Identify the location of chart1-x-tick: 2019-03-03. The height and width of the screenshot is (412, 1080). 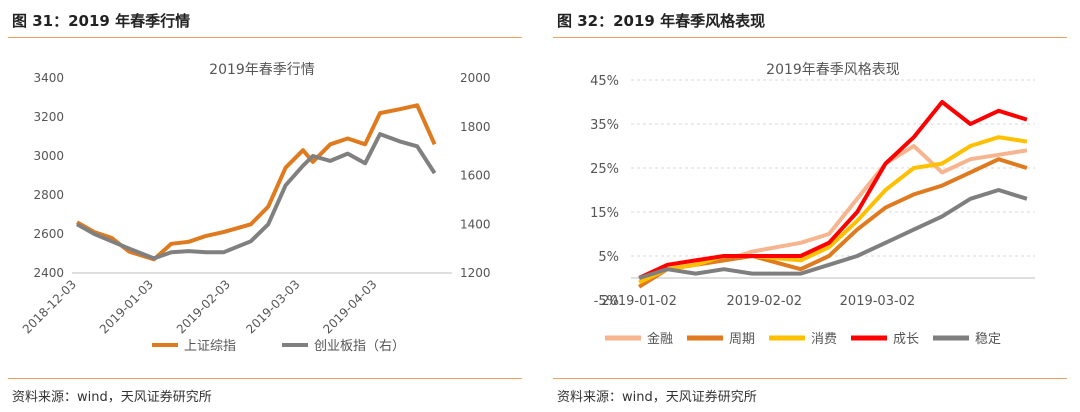
(272, 306).